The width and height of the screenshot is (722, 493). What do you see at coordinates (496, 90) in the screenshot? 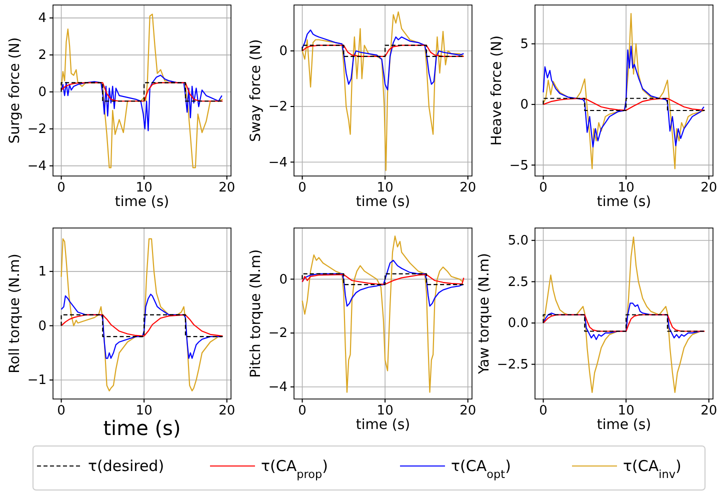
I see `y-axis-title: Heave force (N)` at bounding box center [496, 90].